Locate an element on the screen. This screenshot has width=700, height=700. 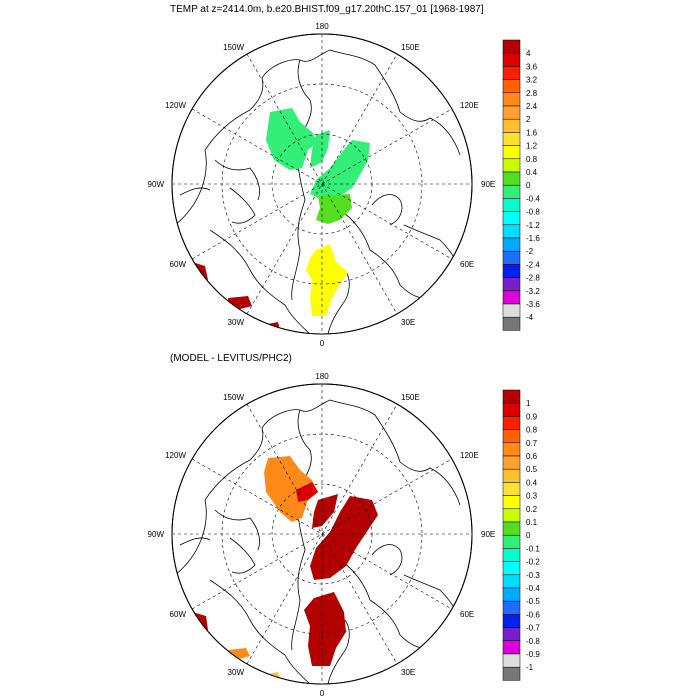
top-lon-label-60w: 60W is located at coordinates (178, 264).